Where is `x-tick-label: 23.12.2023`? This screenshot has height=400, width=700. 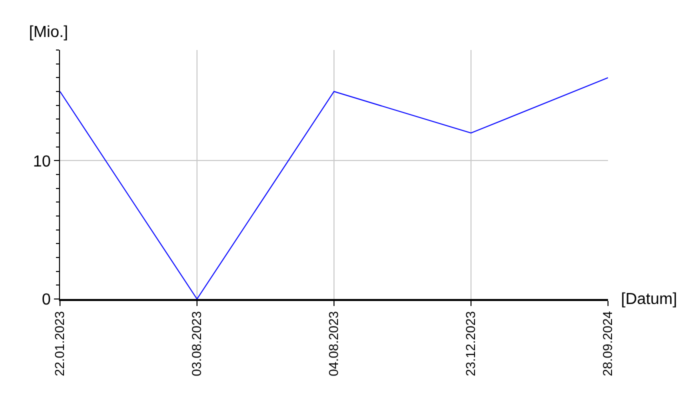 x-tick-label: 23.12.2023 is located at coordinates (470, 343).